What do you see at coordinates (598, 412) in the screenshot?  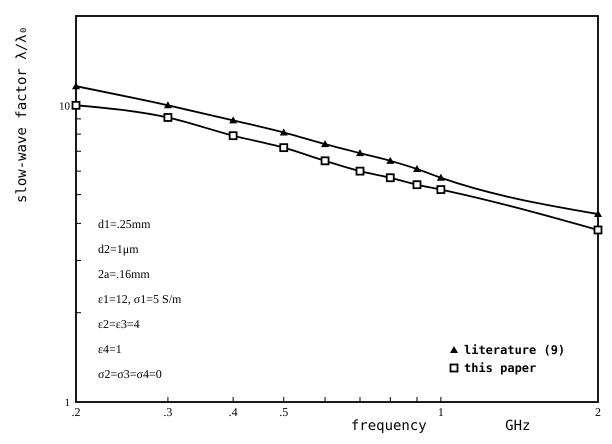 I see `x-tick-label: 2` at bounding box center [598, 412].